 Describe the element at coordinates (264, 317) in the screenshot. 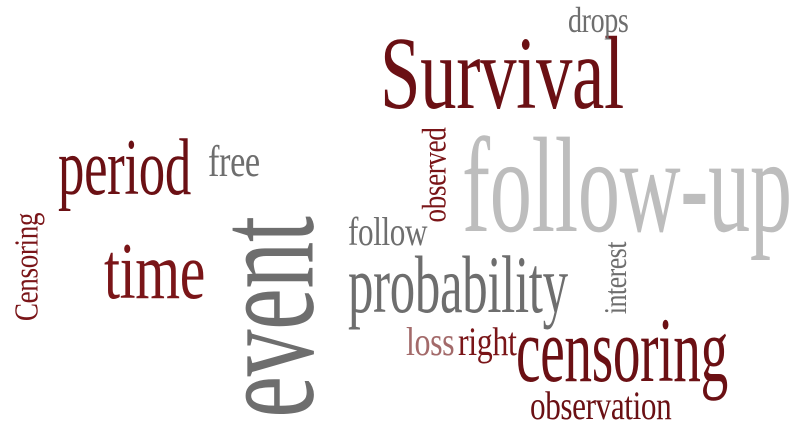

I see `word-event: event` at that location.